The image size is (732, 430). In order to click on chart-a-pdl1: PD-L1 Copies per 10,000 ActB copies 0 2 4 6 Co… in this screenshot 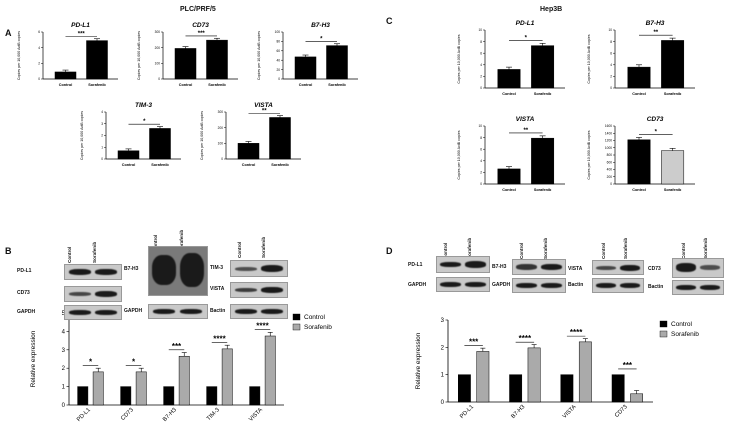, I will do `click(67, 54)`.